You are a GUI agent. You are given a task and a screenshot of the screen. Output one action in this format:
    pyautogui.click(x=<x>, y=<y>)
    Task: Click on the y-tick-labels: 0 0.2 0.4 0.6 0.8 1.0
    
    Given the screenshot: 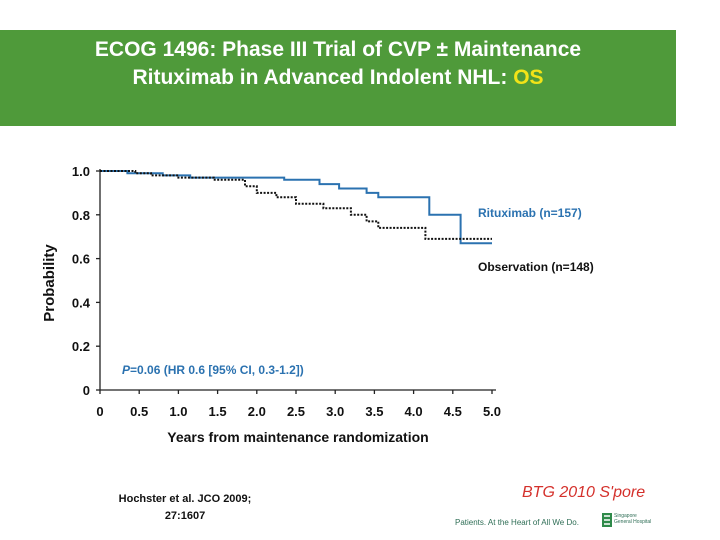 What is the action you would take?
    pyautogui.click(x=86, y=281)
    